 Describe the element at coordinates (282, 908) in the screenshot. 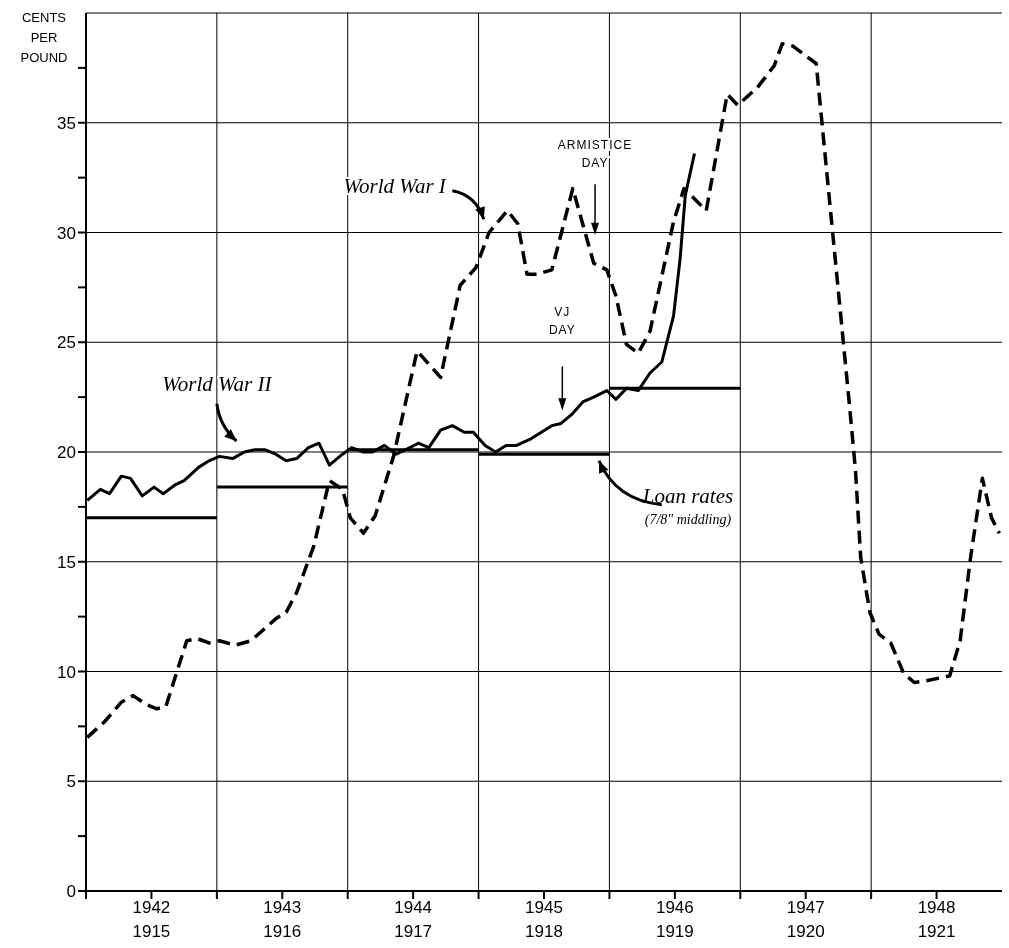

I see `x-tick-label: 1943` at that location.